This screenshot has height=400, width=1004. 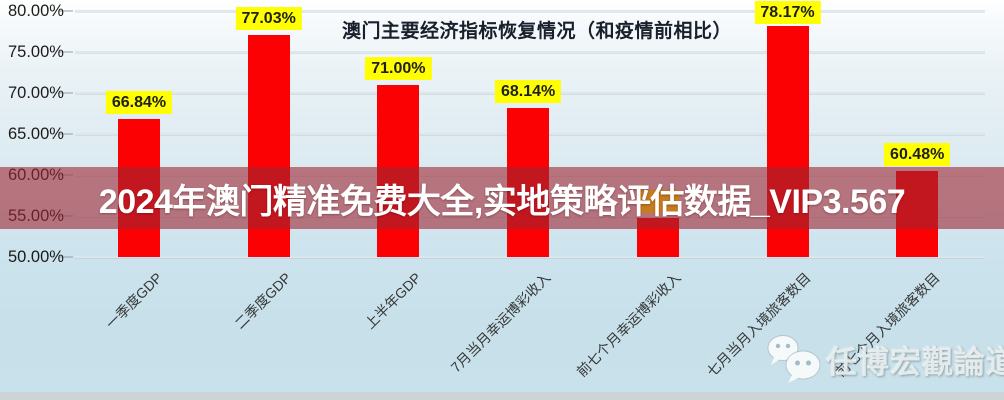 I want to click on data-label: 66.84%, so click(x=139, y=102).